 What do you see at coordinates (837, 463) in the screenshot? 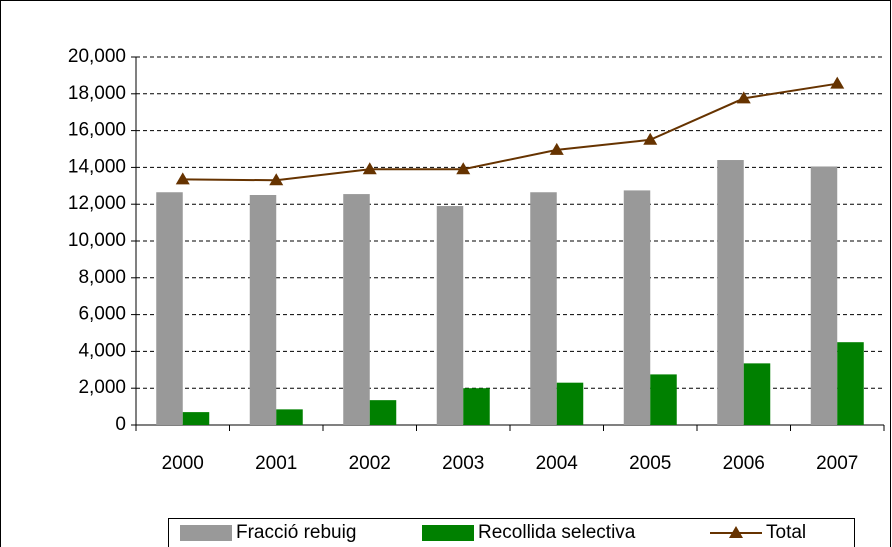
I see `x-tick-label: 2007` at bounding box center [837, 463].